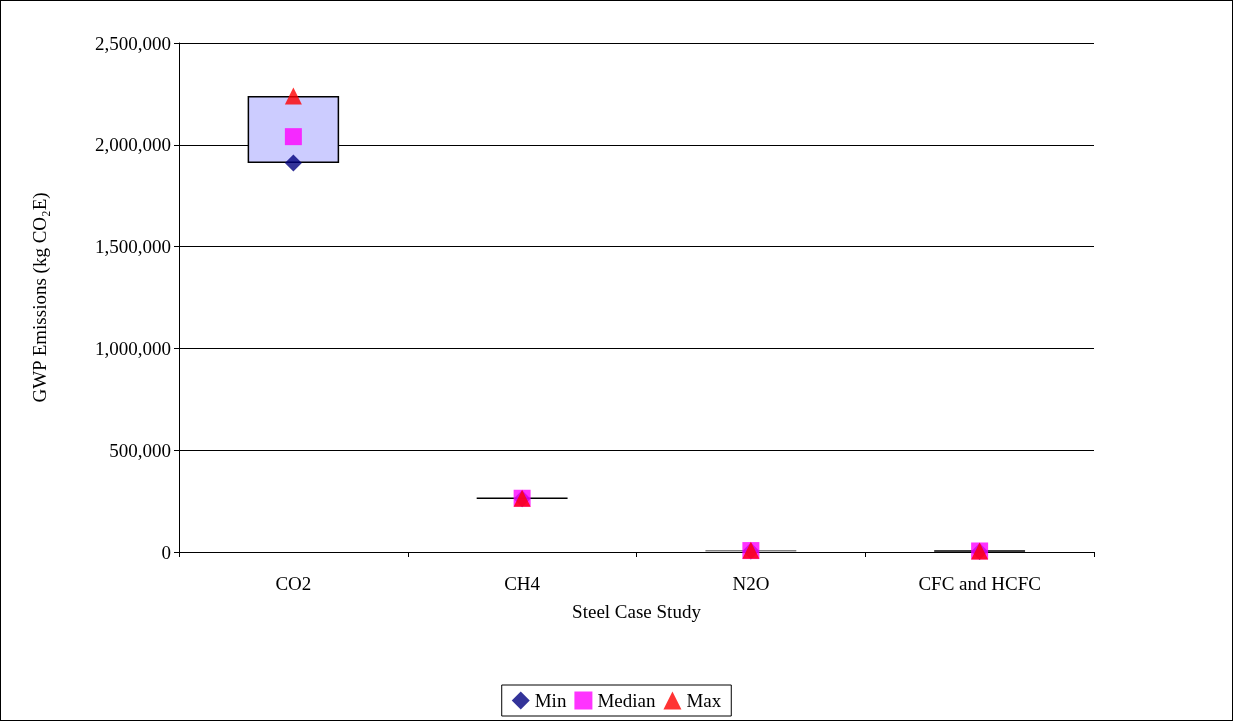 The height and width of the screenshot is (721, 1233). I want to click on y-tick-label: 1,000,000, so click(133, 348).